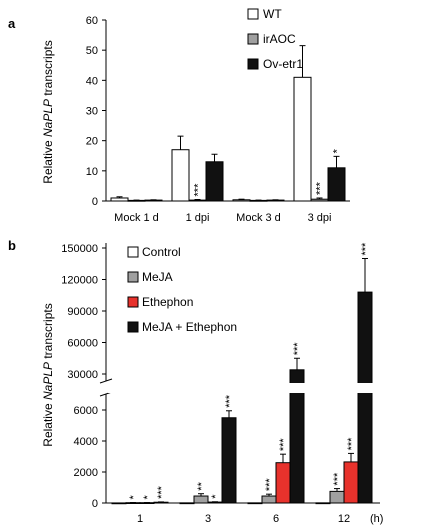 Image resolution: width=425 pixels, height=528 pixels. I want to click on x-tick-label: 6, so click(276, 519).